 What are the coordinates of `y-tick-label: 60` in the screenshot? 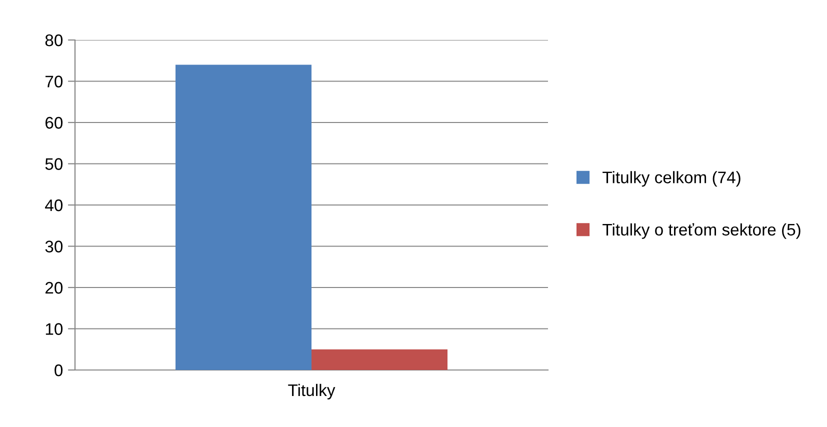 It's located at (54, 122).